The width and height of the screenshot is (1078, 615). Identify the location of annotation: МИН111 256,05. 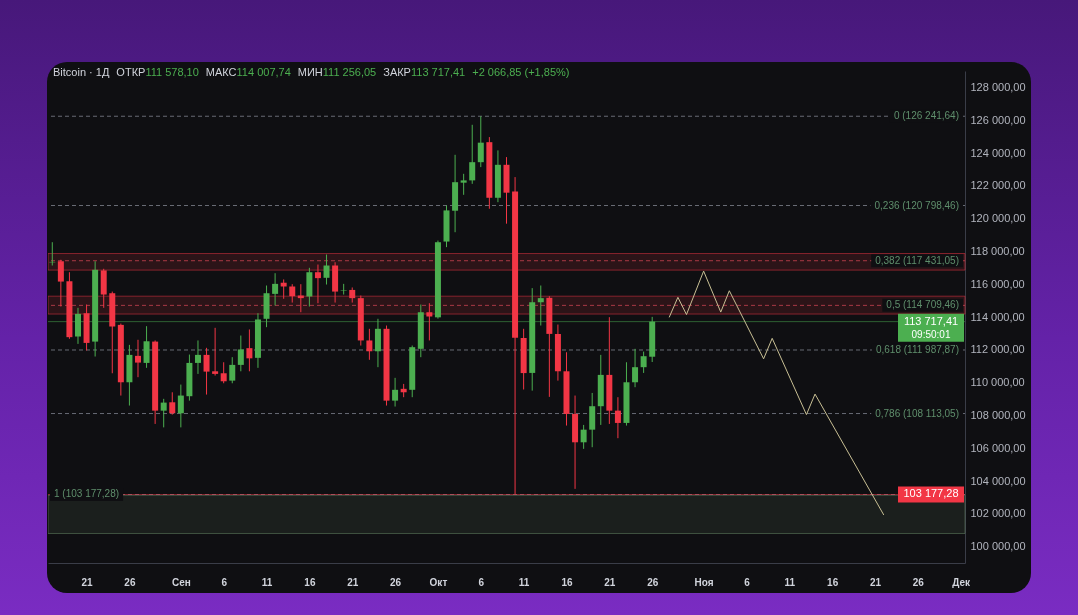
(337, 72).